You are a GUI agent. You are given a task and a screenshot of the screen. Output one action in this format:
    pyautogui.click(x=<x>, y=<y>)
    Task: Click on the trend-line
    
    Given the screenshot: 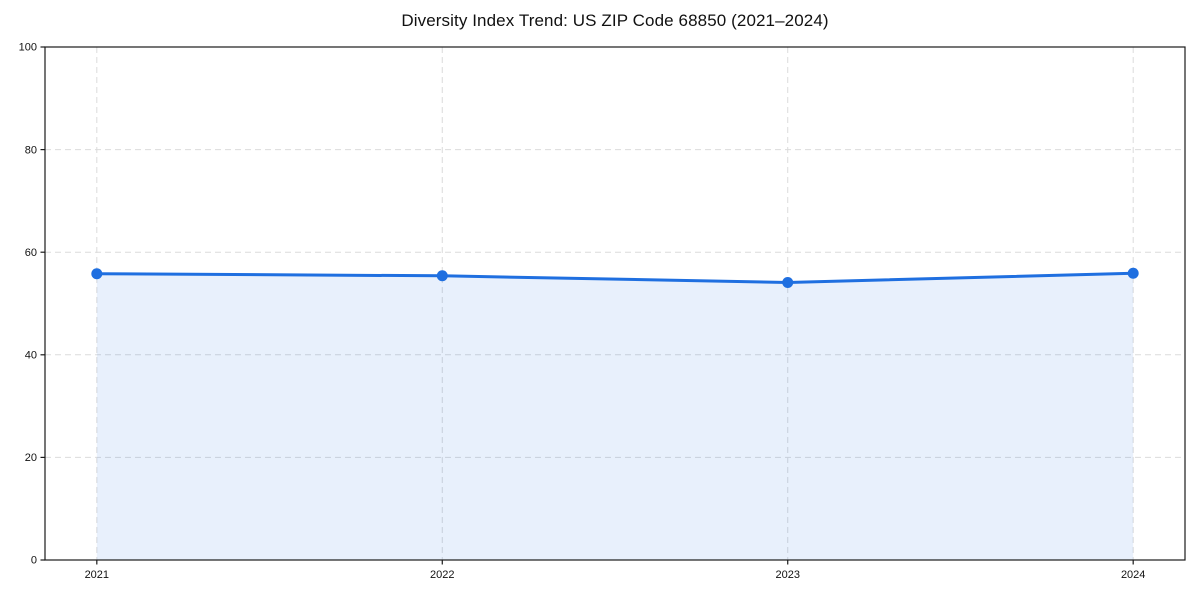 What is the action you would take?
    pyautogui.click(x=615, y=277)
    